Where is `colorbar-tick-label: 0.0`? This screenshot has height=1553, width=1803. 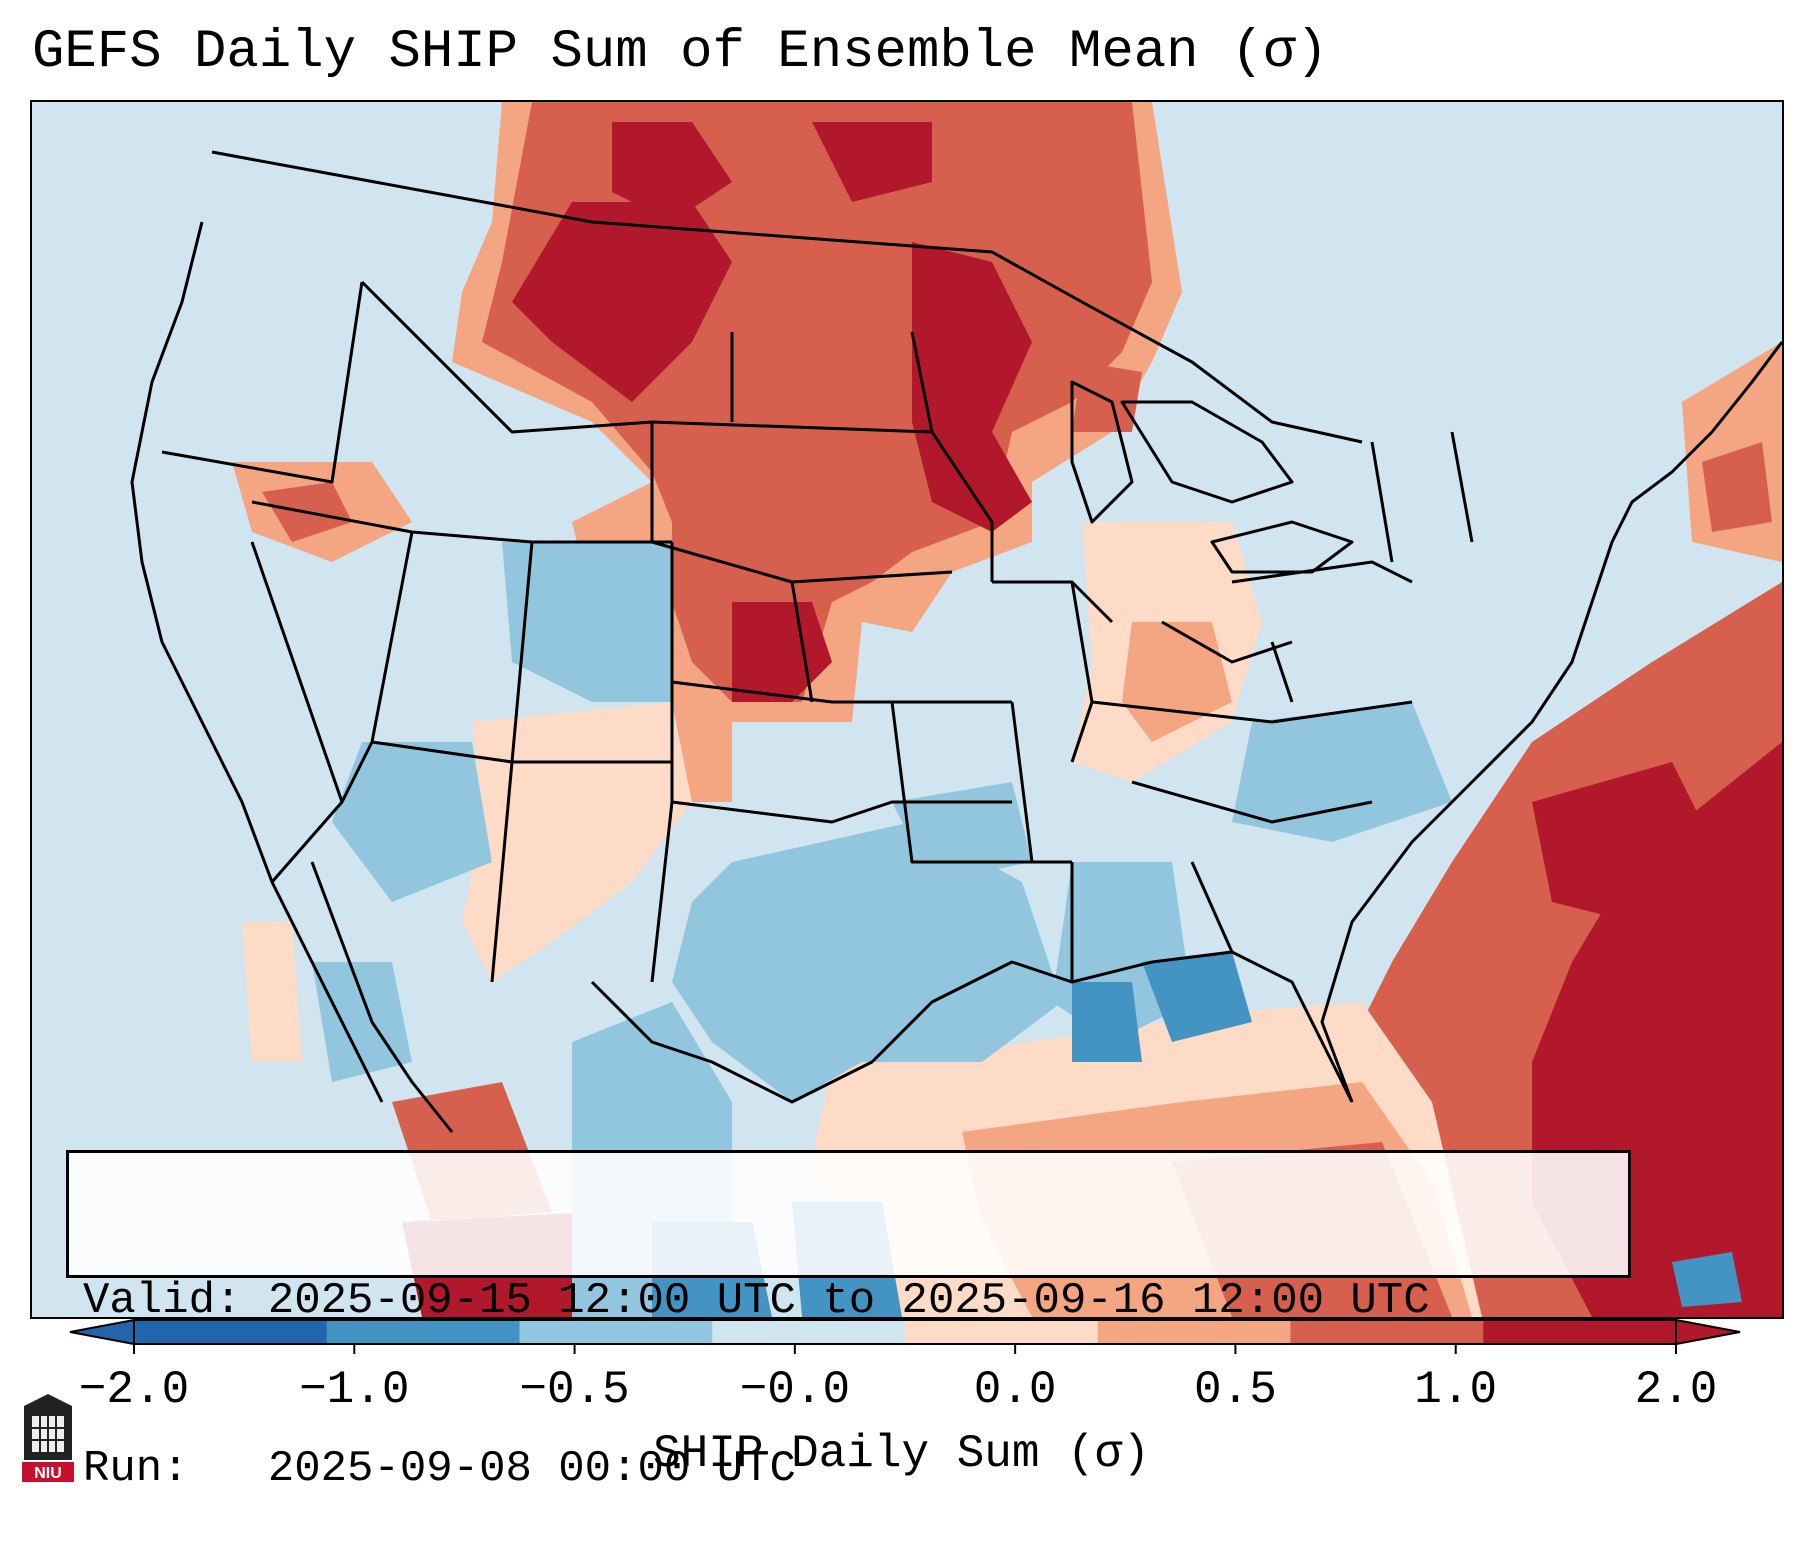
colorbar-tick-label: 0.0 is located at coordinates (1015, 1390).